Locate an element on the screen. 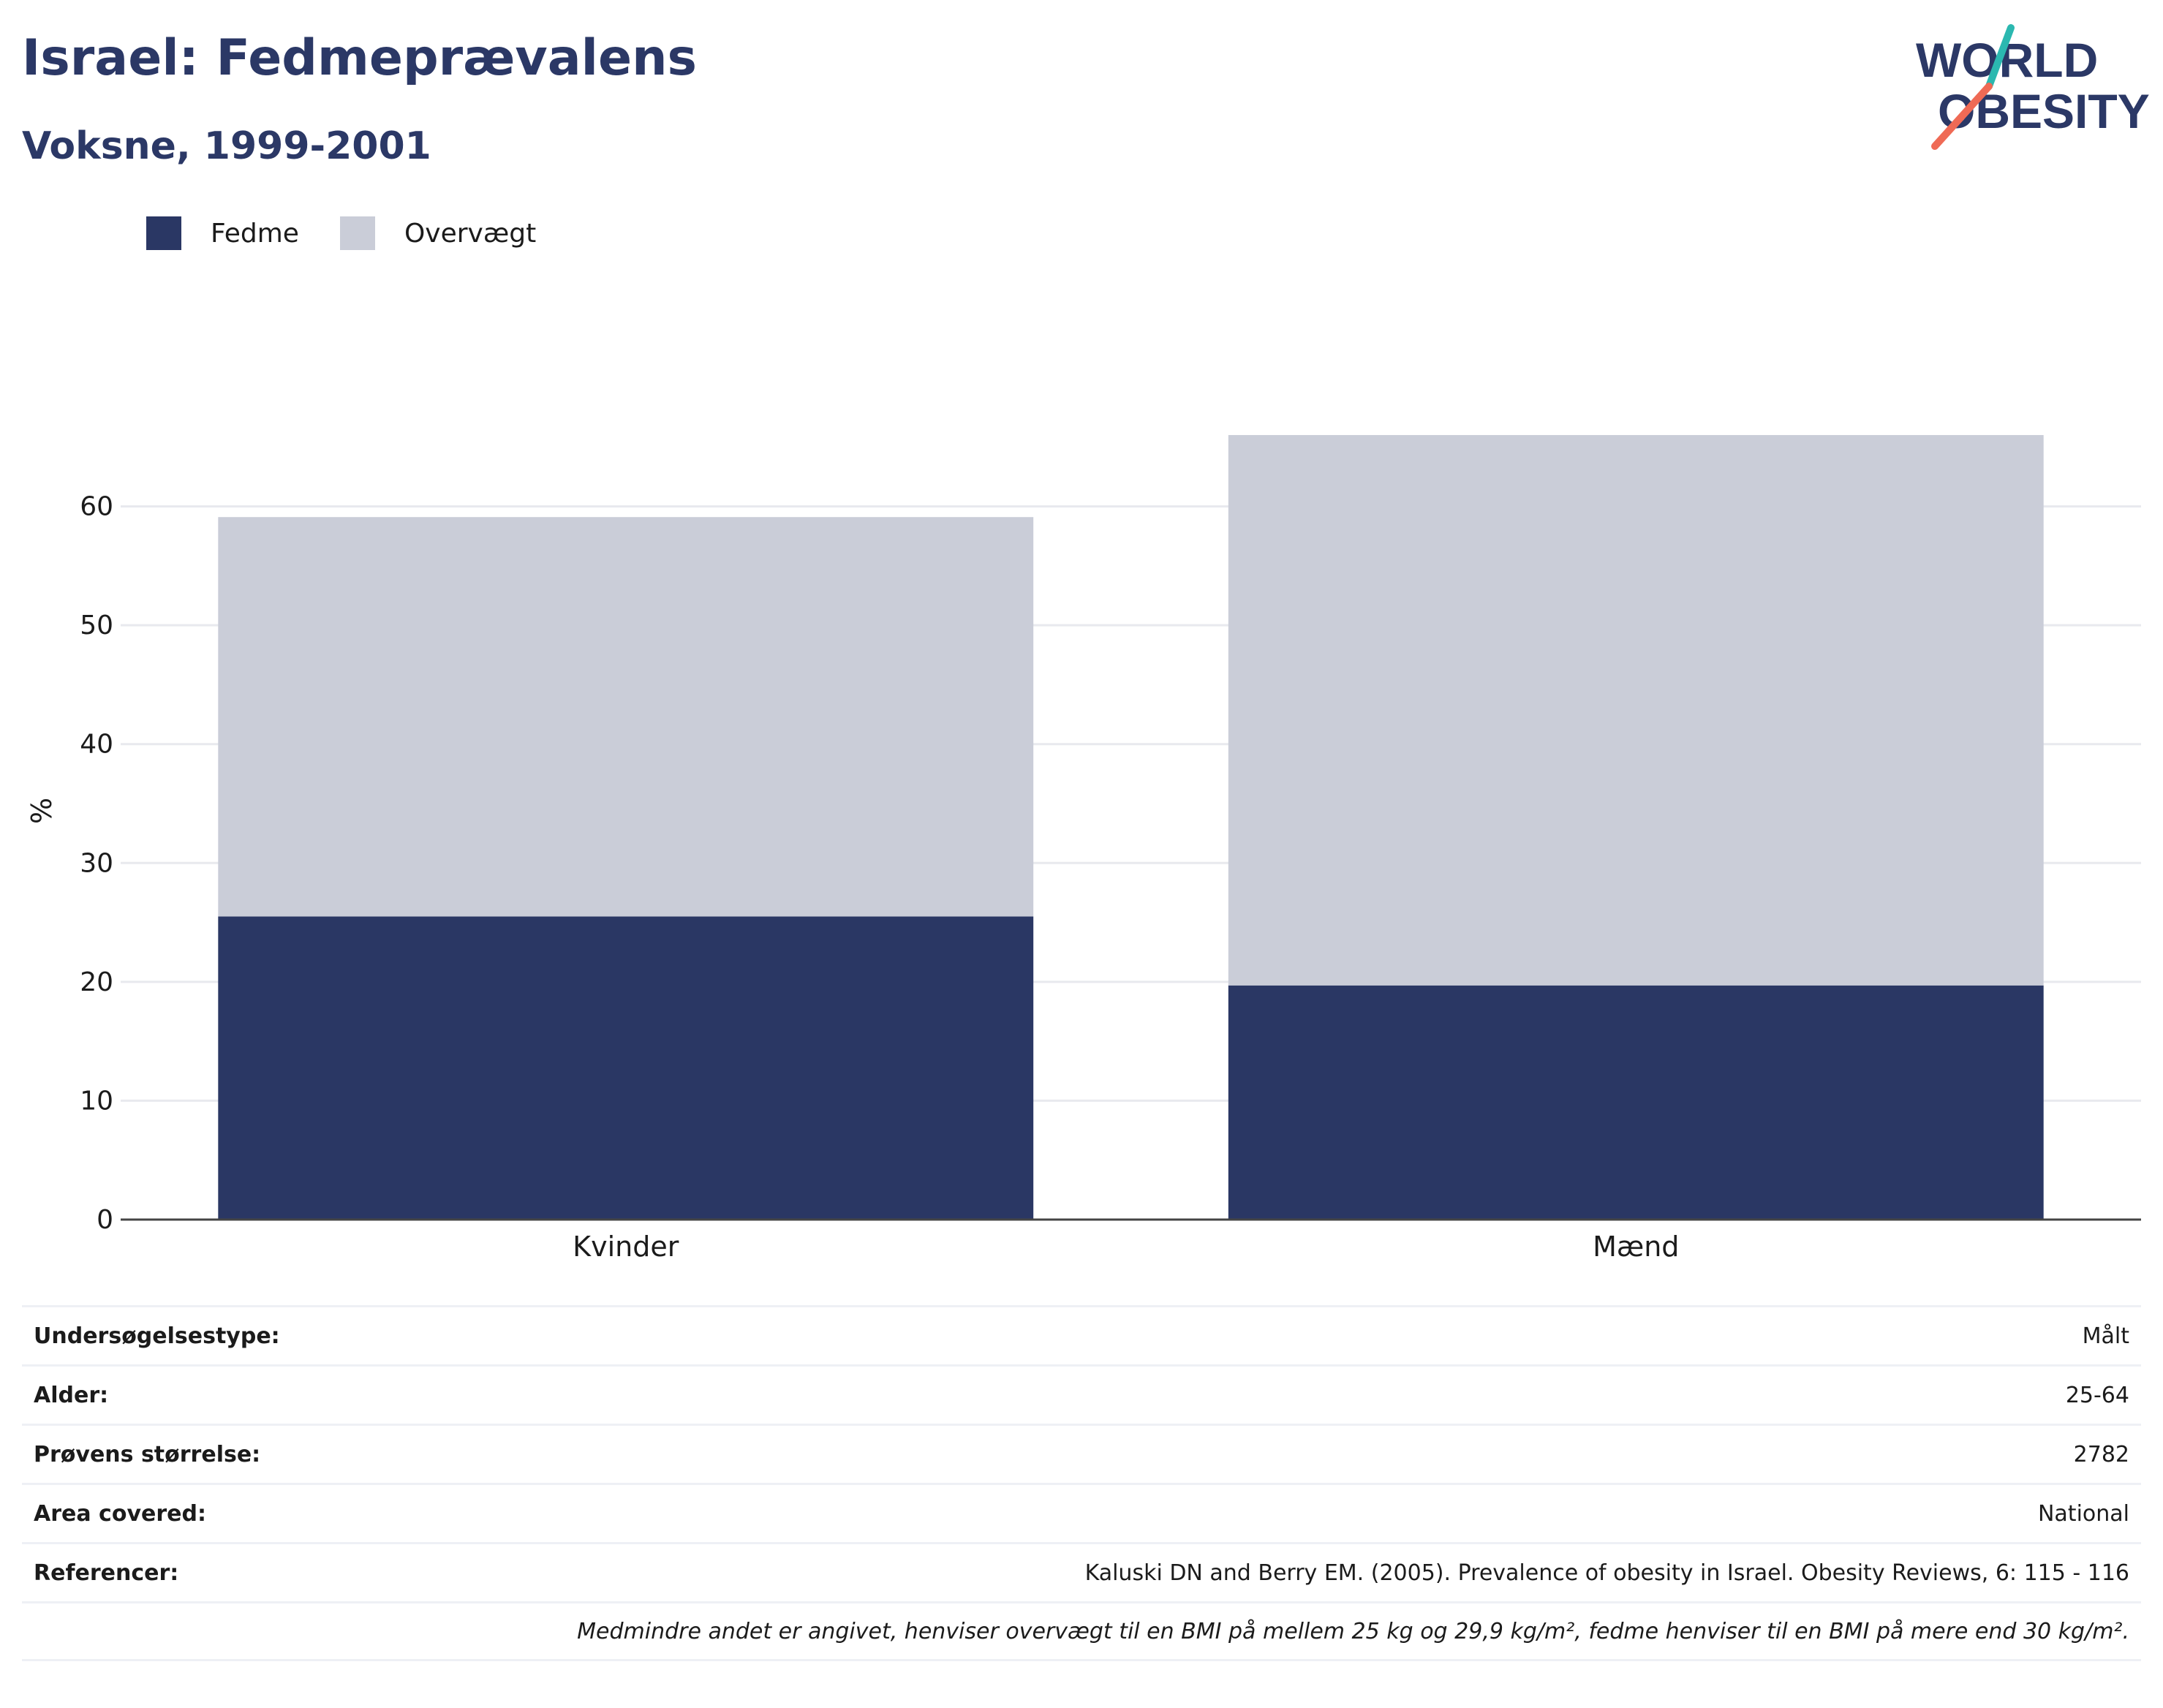 This screenshot has height=1708, width=2163. x-tick-label: Kvinder is located at coordinates (626, 1247).